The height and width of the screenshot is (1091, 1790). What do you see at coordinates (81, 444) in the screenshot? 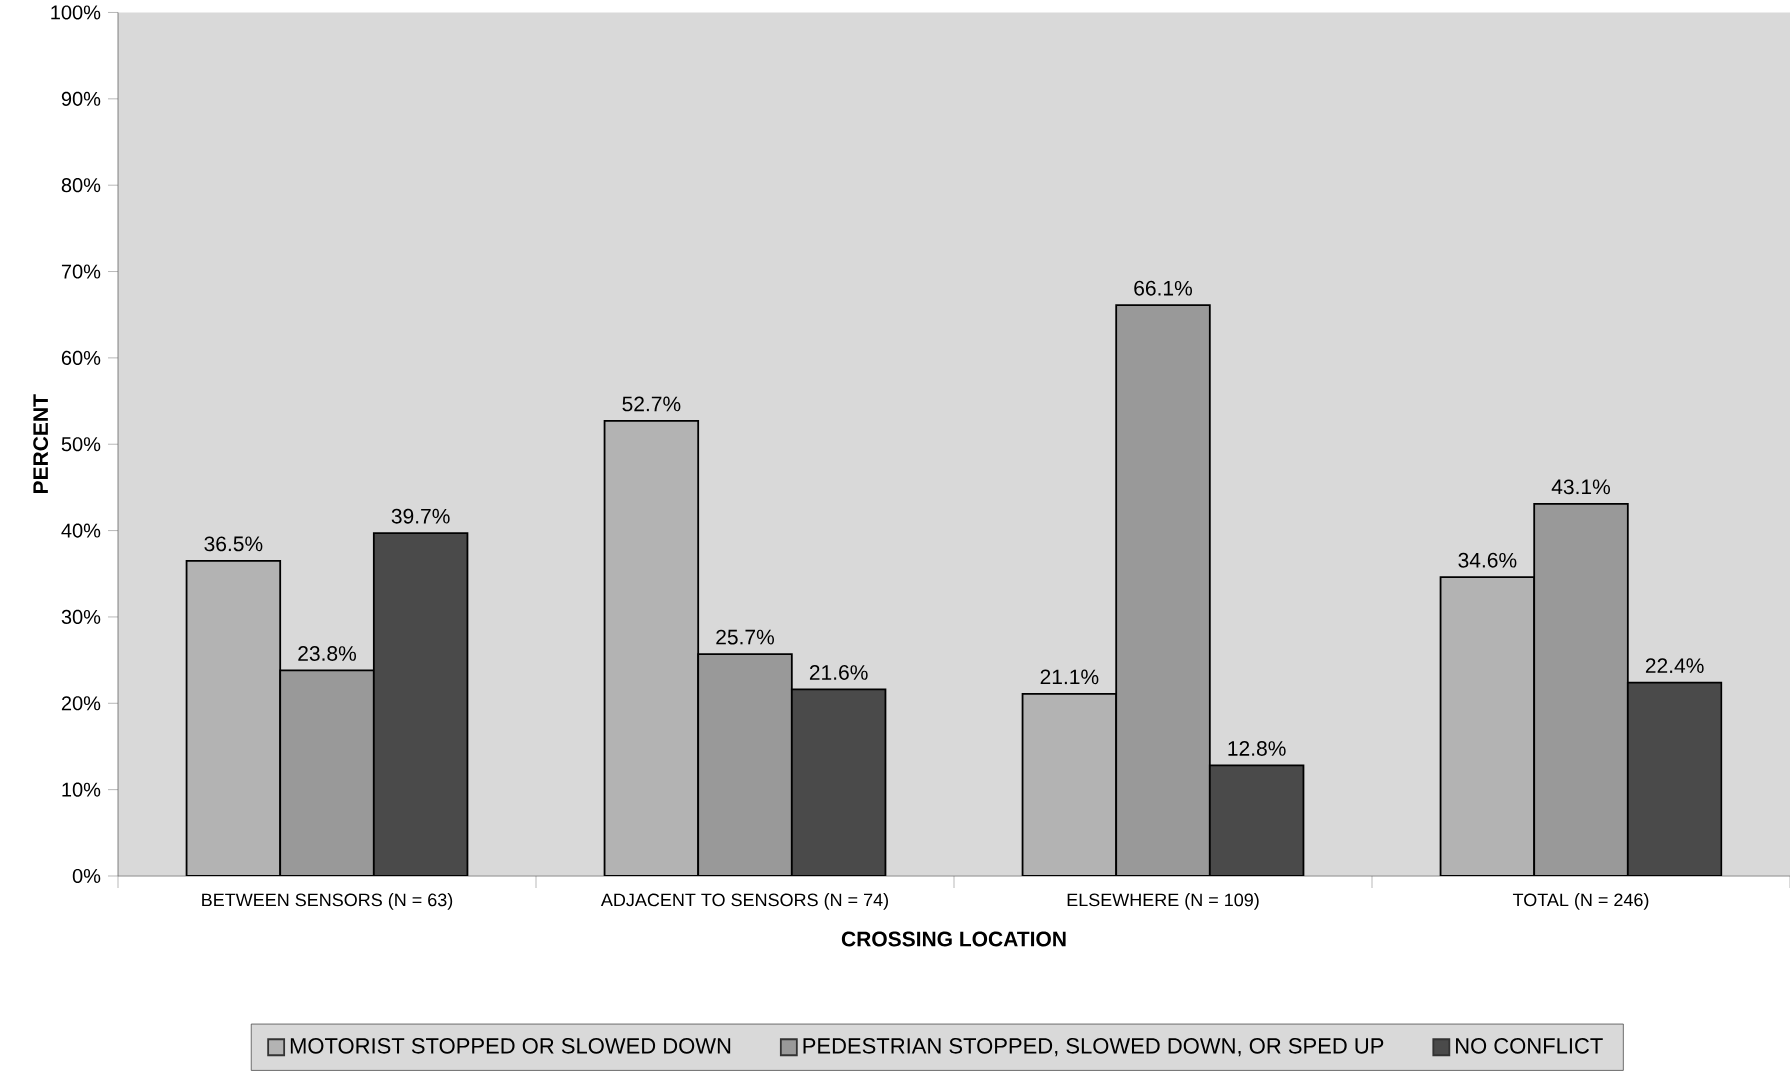
I see `y-tick-label: 50%` at bounding box center [81, 444].